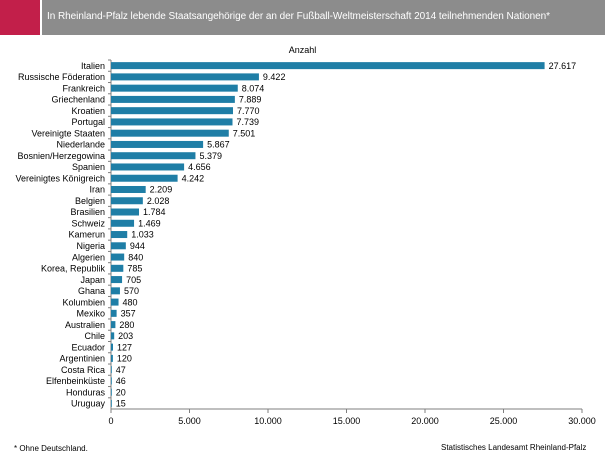 This screenshot has height=457, width=605. I want to click on value-label: 357, so click(128, 314).